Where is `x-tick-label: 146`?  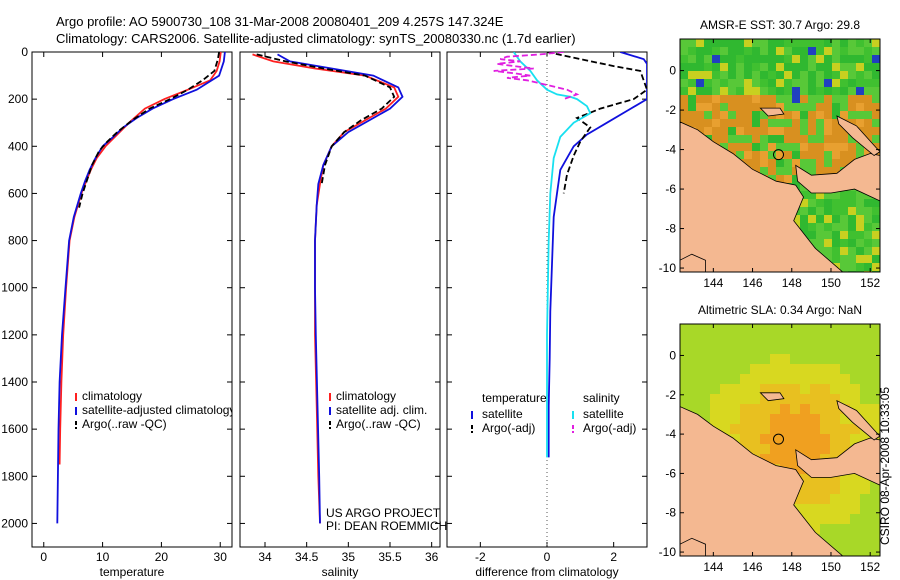 x-tick-label: 146 is located at coordinates (753, 283).